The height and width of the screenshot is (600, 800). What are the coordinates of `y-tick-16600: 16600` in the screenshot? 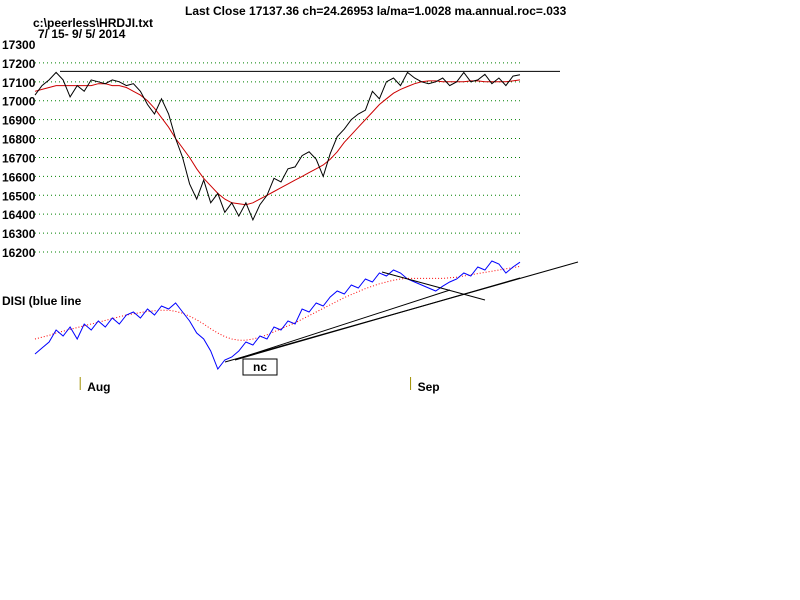 It's located at (19, 177).